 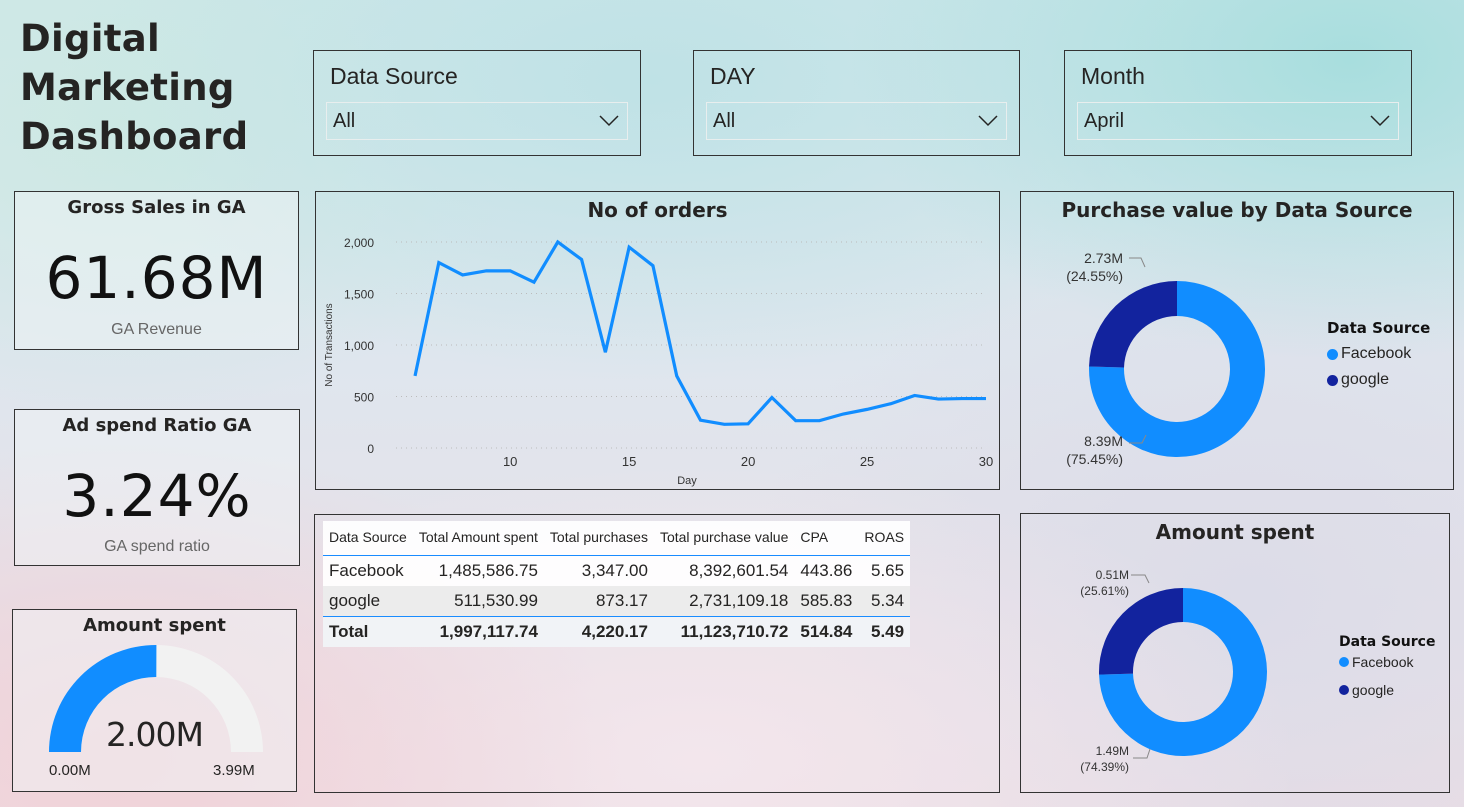 I want to click on column-header: Total Amount spent, so click(x=478, y=538).